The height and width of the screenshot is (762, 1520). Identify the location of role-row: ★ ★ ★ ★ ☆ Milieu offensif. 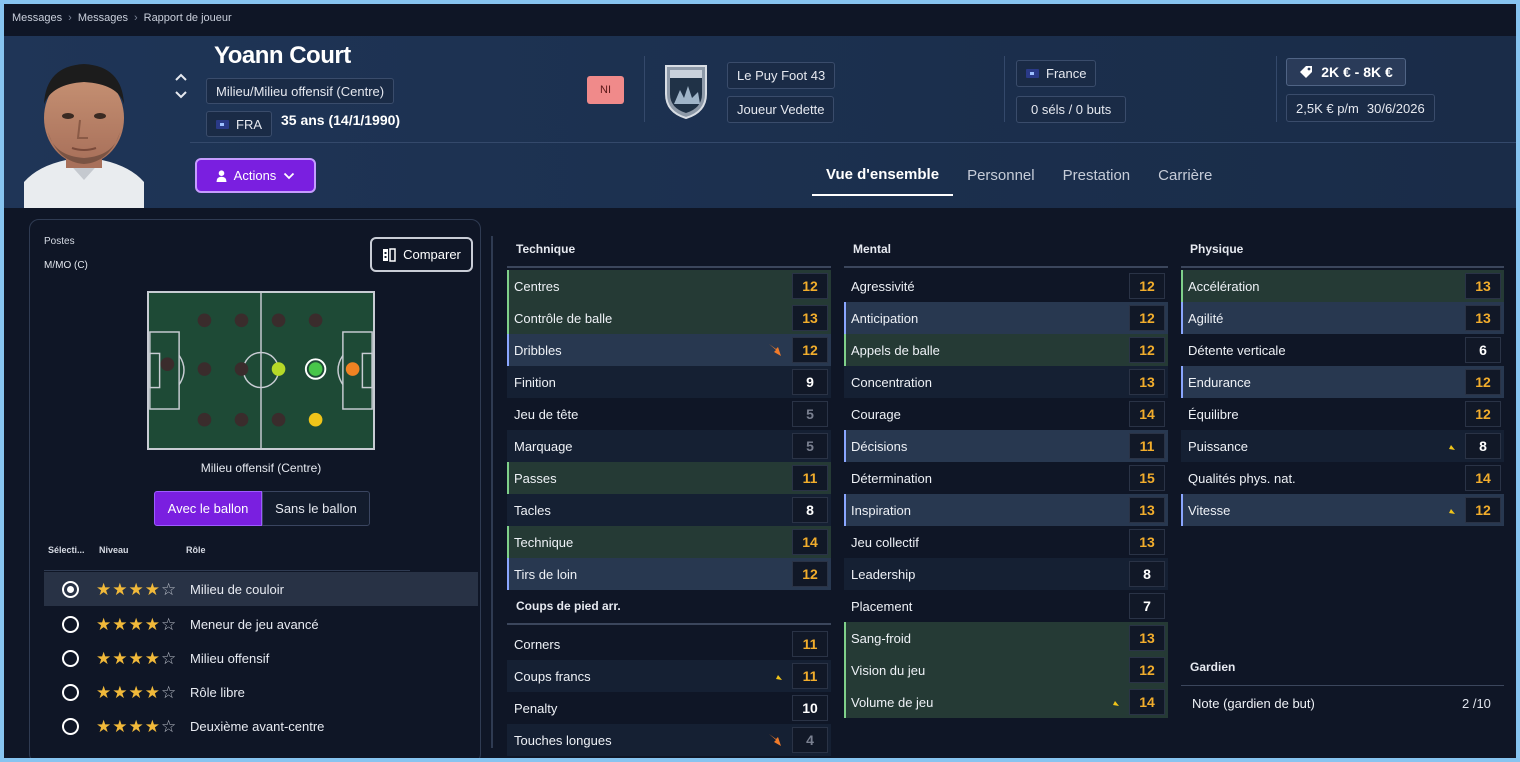
(261, 658).